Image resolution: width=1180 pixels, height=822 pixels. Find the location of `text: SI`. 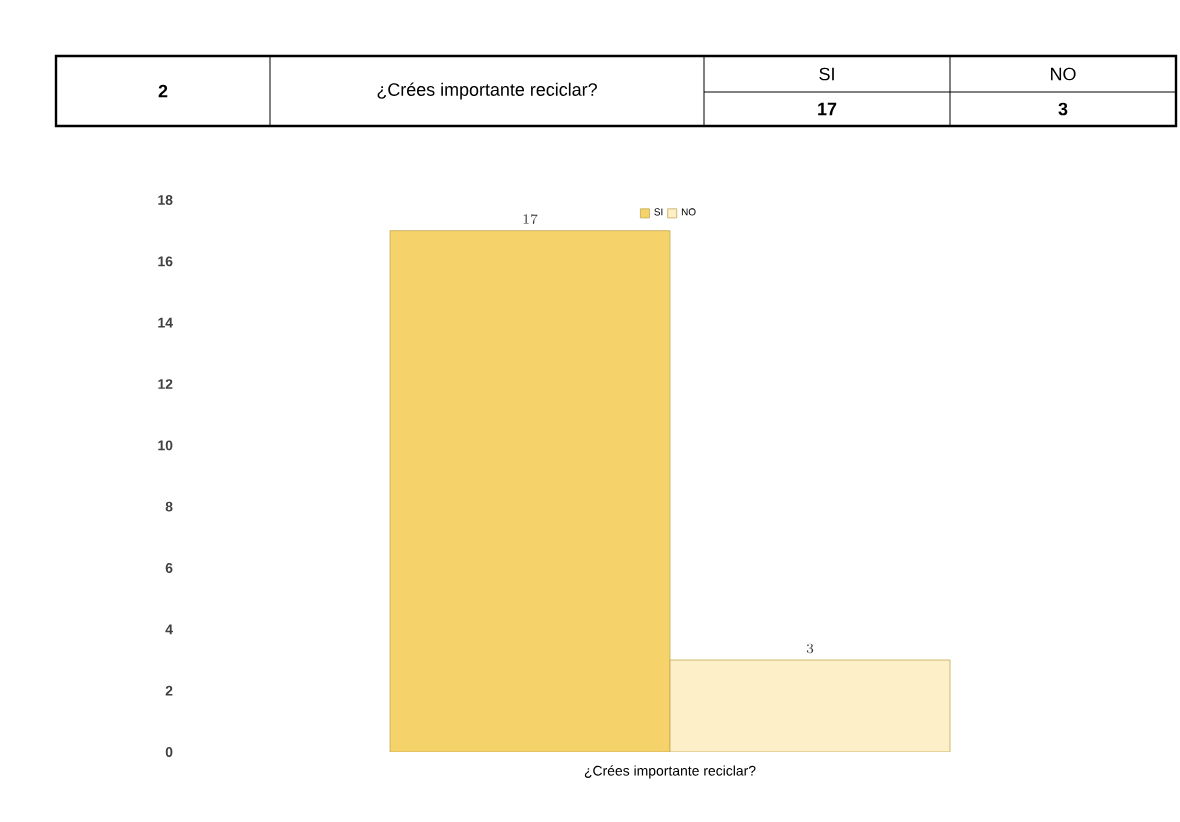

text: SI is located at coordinates (826, 74).